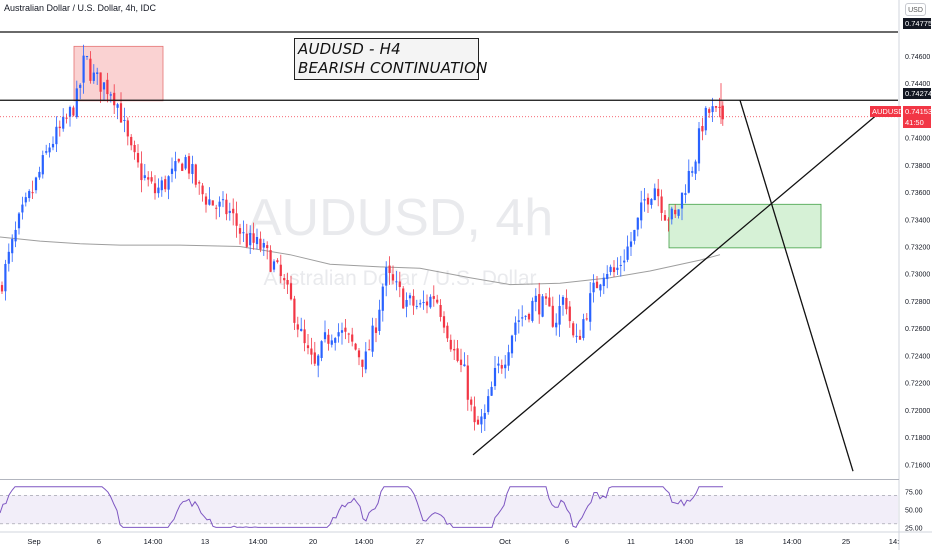  Describe the element at coordinates (33, 541) in the screenshot. I see `time-tick-label: Sep` at that location.